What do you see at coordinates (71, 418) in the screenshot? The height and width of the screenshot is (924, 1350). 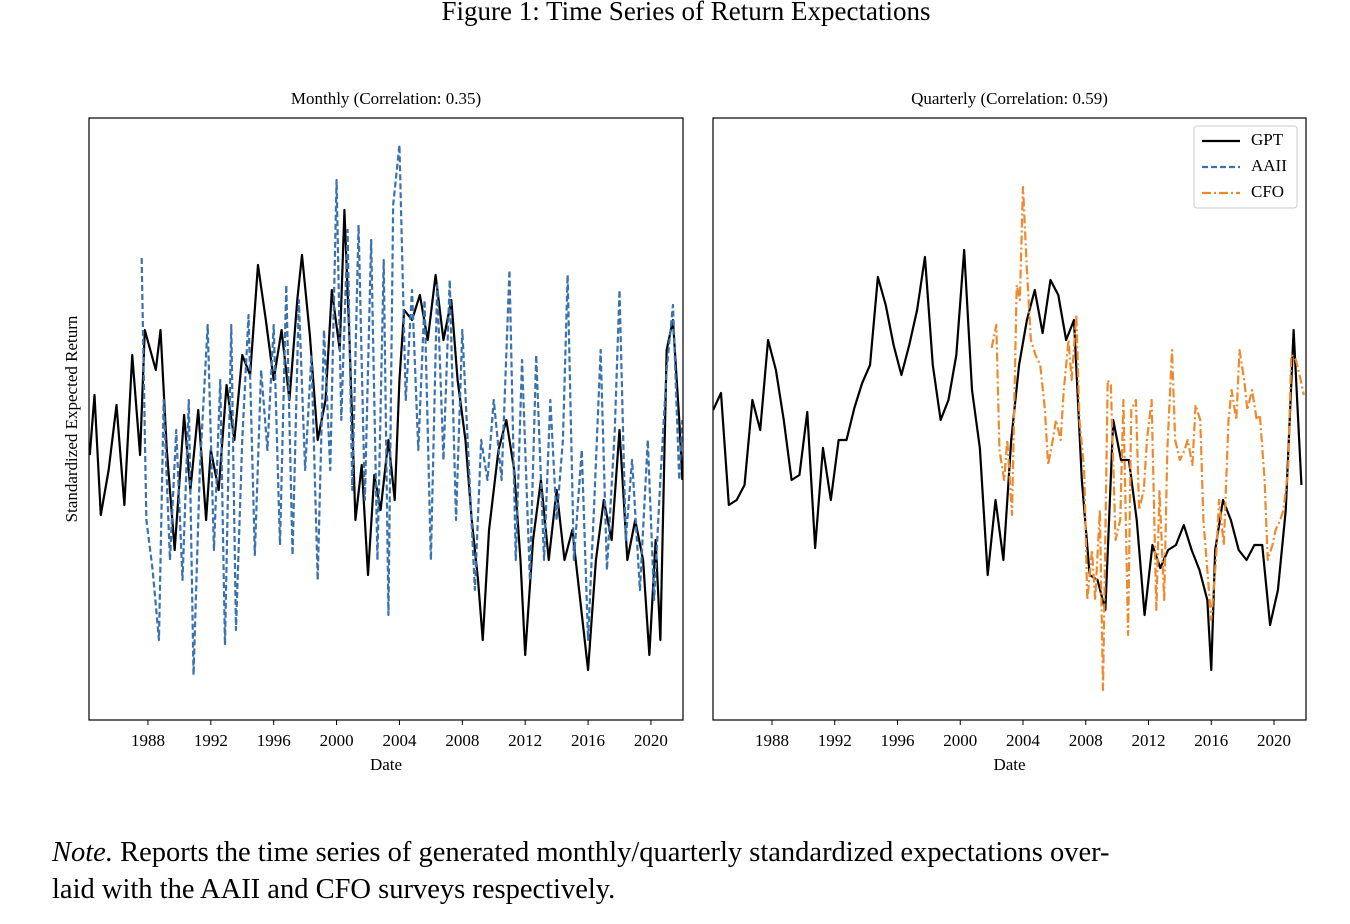 I see `y-axis-label: Standardized Expected Return` at bounding box center [71, 418].